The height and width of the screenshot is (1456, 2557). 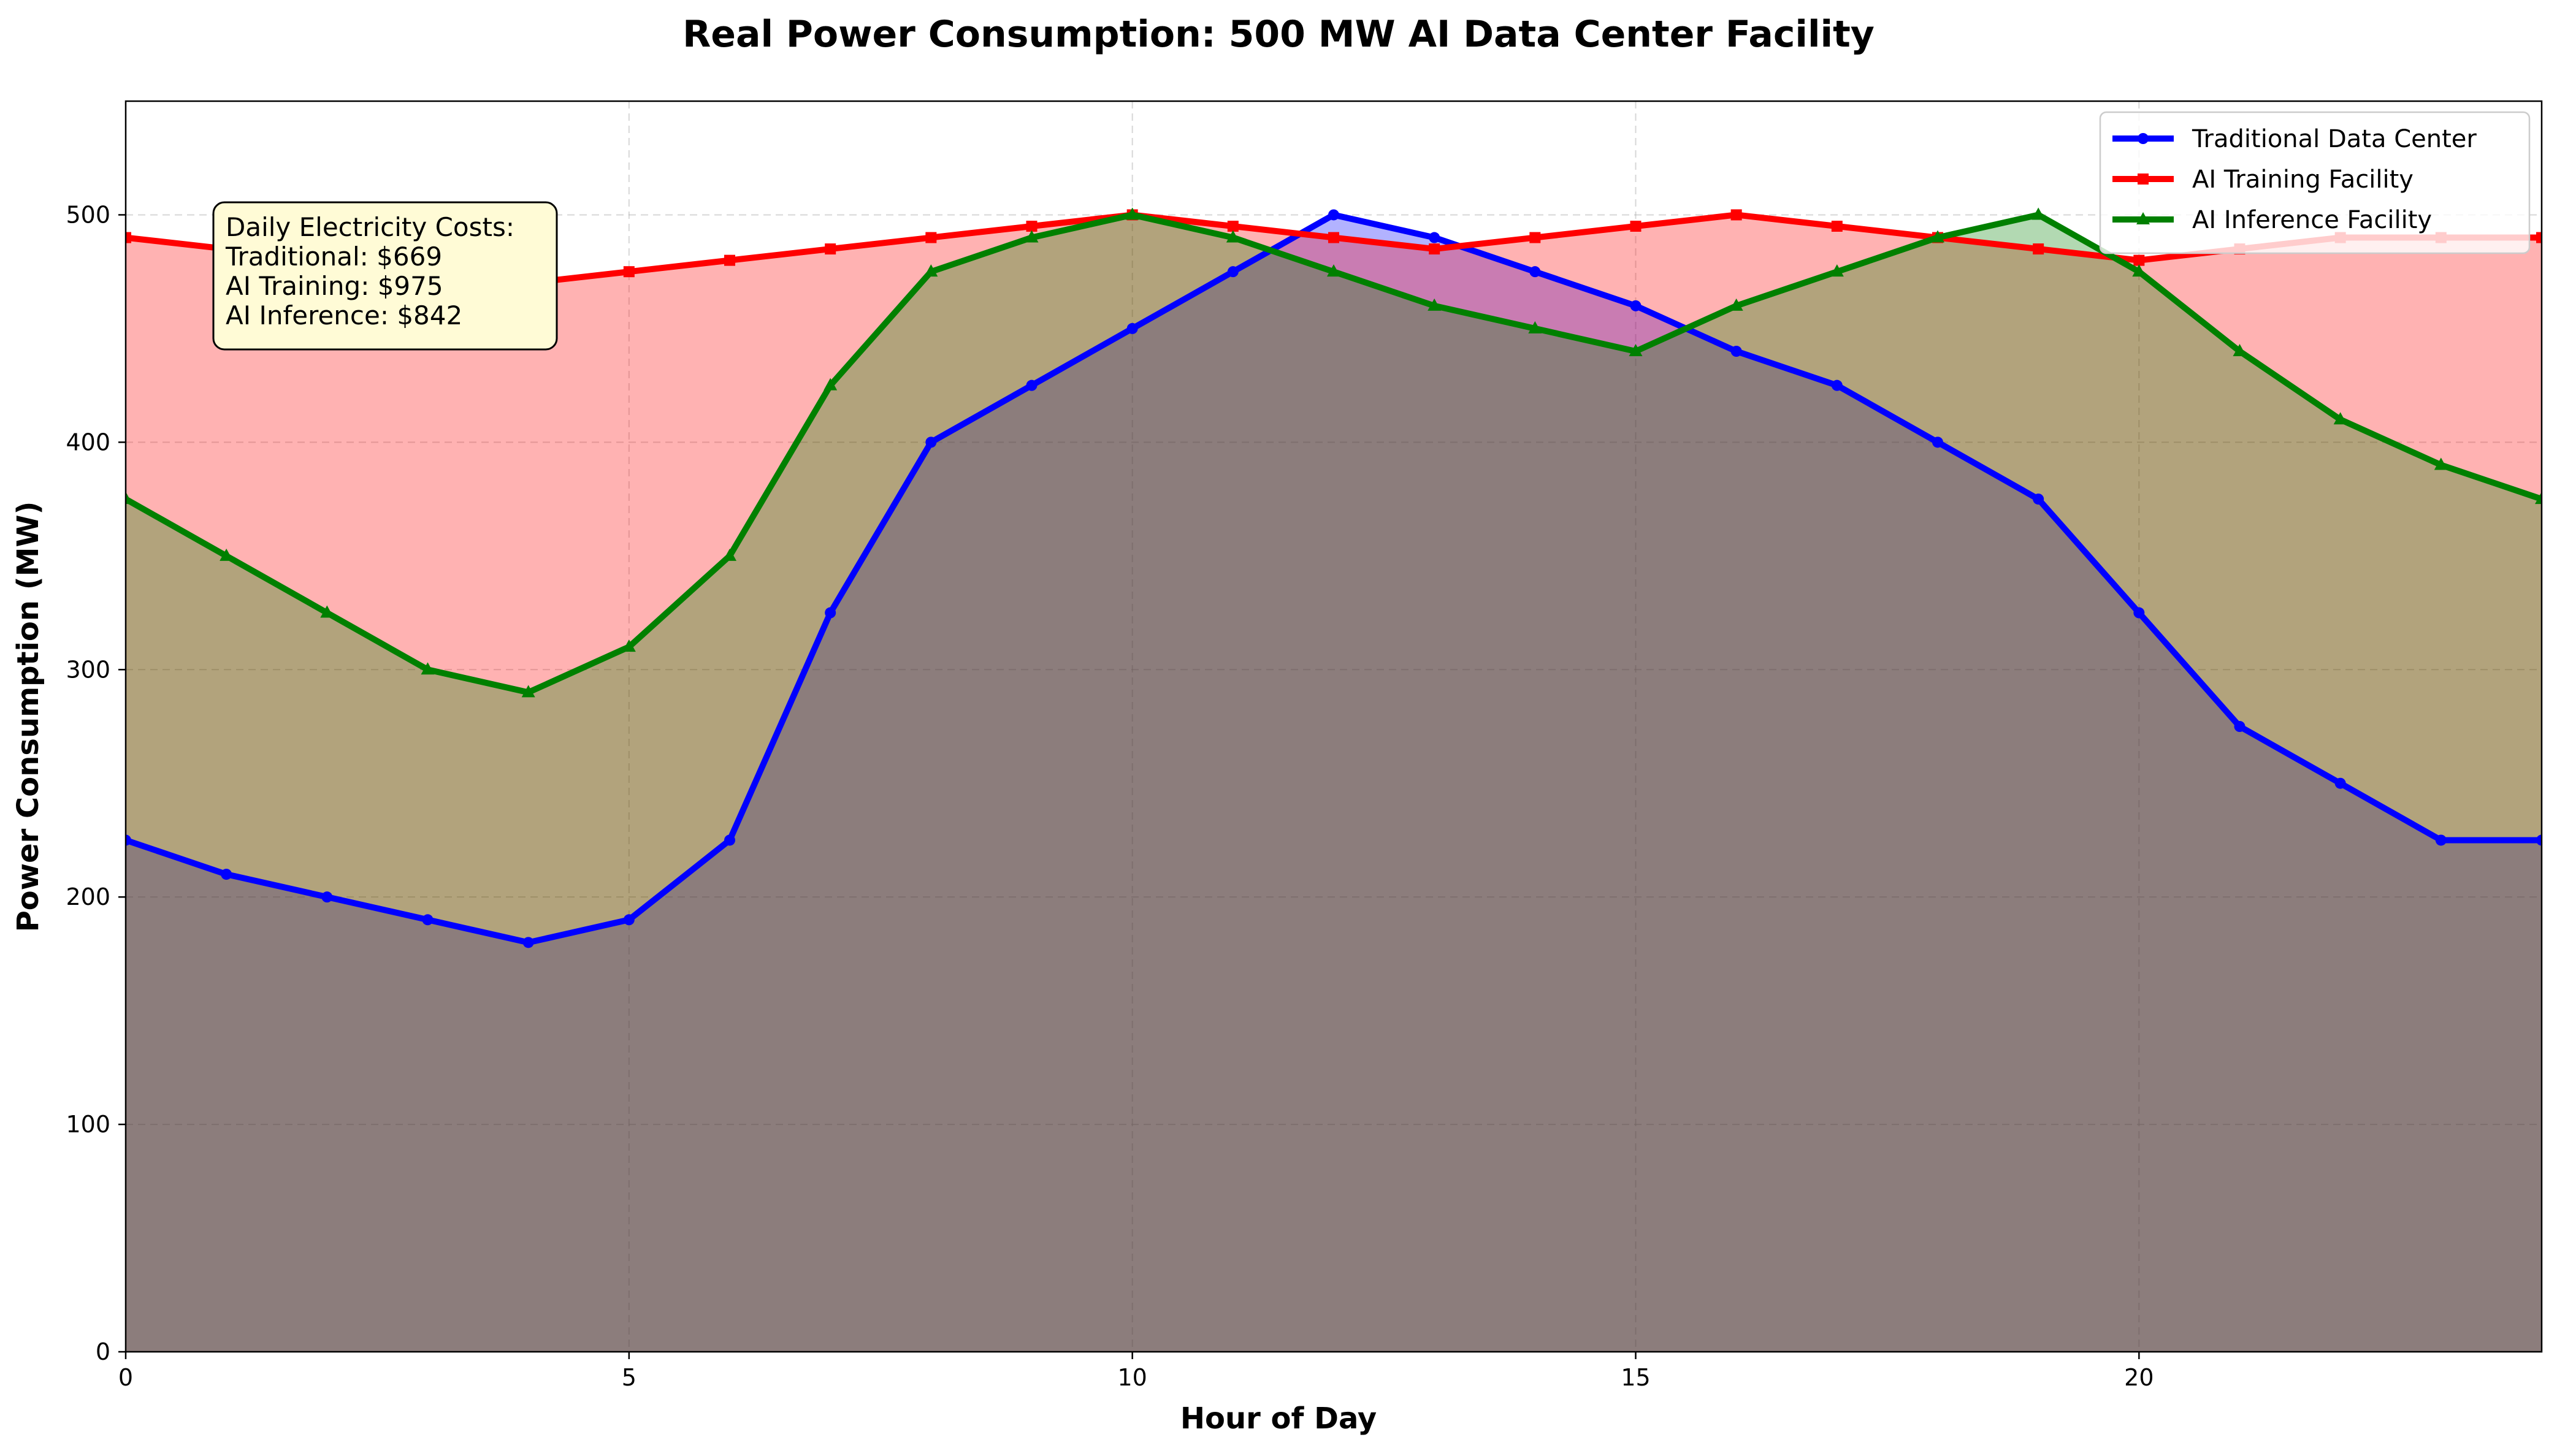 What do you see at coordinates (103, 1351) in the screenshot?
I see `y-tick-label: 0` at bounding box center [103, 1351].